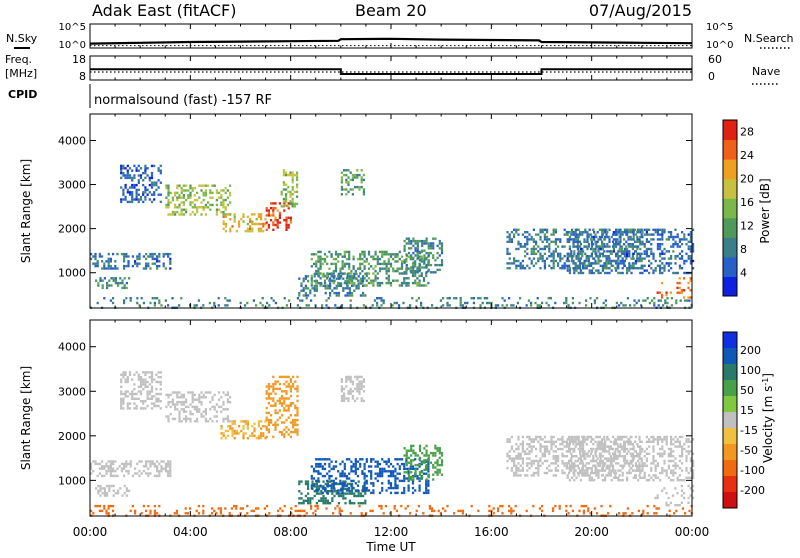 This screenshot has height=558, width=800. Describe the element at coordinates (164, 10) in the screenshot. I see `station-title: Adak East (fitACF)` at that location.